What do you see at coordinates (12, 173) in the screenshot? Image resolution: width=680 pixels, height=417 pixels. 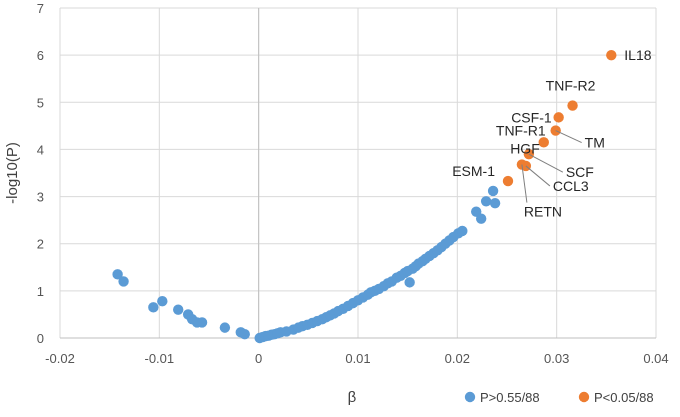 I see `y-axis-title: -log10(P)` at bounding box center [12, 173].